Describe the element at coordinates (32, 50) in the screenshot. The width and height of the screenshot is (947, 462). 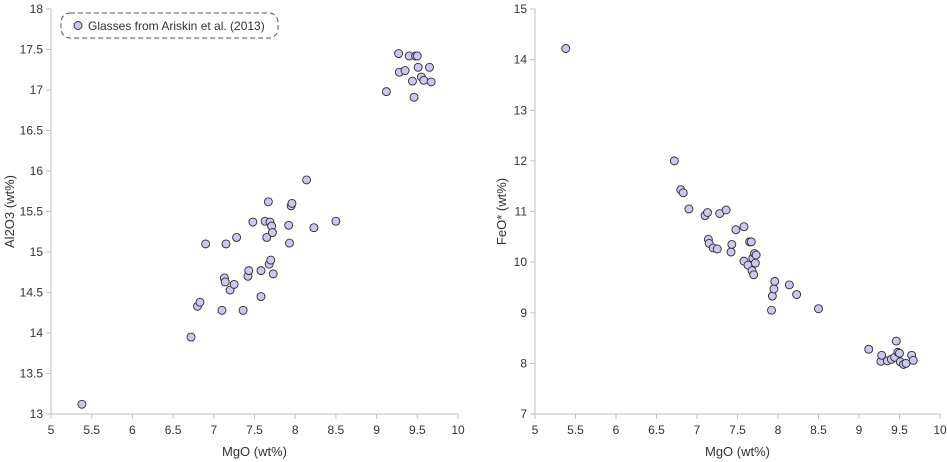
I see `y-tick-label: 17.5` at that location.